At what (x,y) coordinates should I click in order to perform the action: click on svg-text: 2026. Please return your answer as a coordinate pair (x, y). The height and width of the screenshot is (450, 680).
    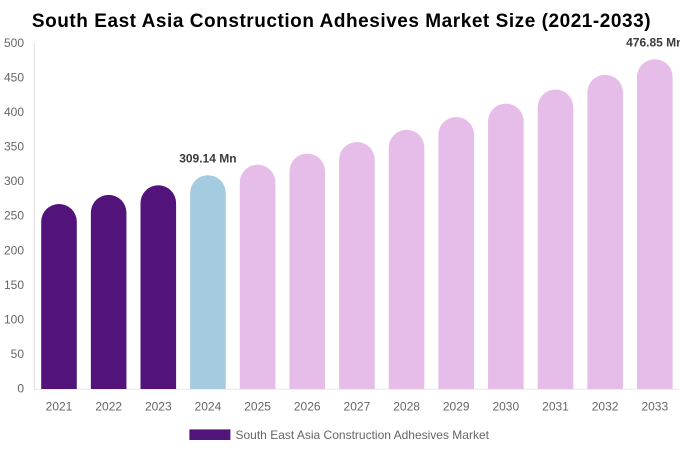
    Looking at the image, I should click on (307, 406).